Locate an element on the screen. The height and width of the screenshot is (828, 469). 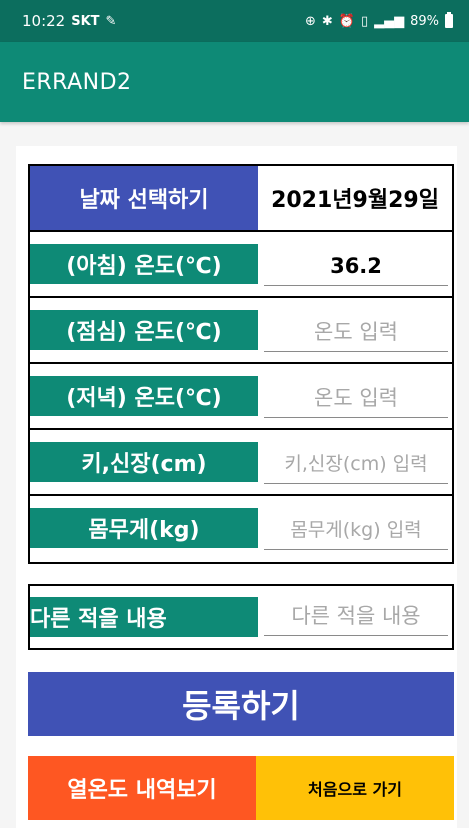
location-icon: ⊕ is located at coordinates (310, 21).